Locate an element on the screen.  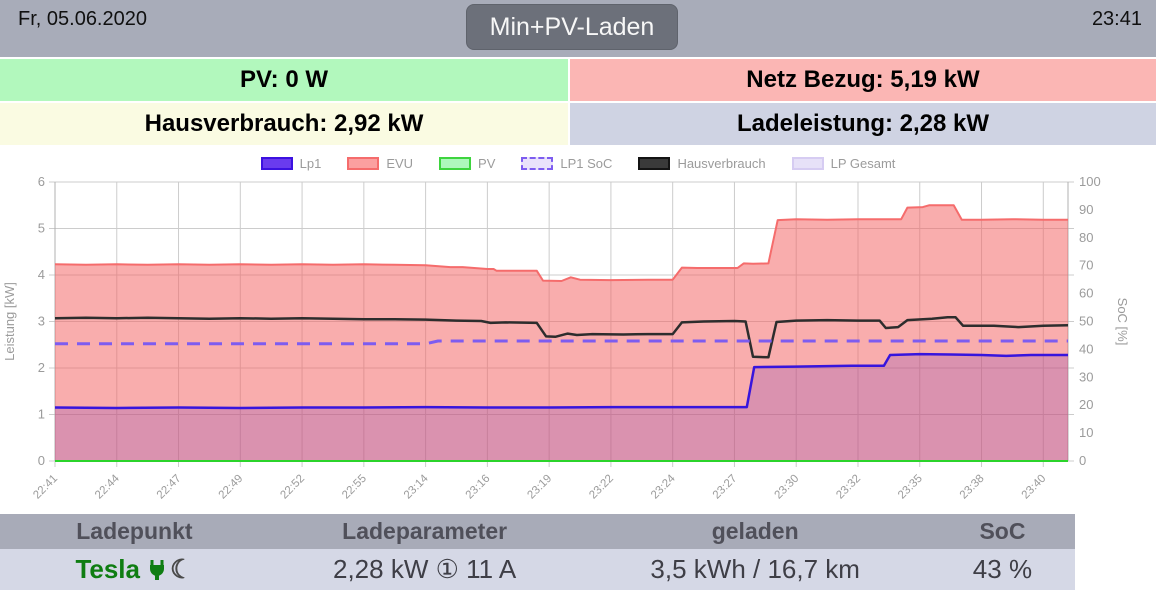
svg-text: 3 is located at coordinates (41, 321).